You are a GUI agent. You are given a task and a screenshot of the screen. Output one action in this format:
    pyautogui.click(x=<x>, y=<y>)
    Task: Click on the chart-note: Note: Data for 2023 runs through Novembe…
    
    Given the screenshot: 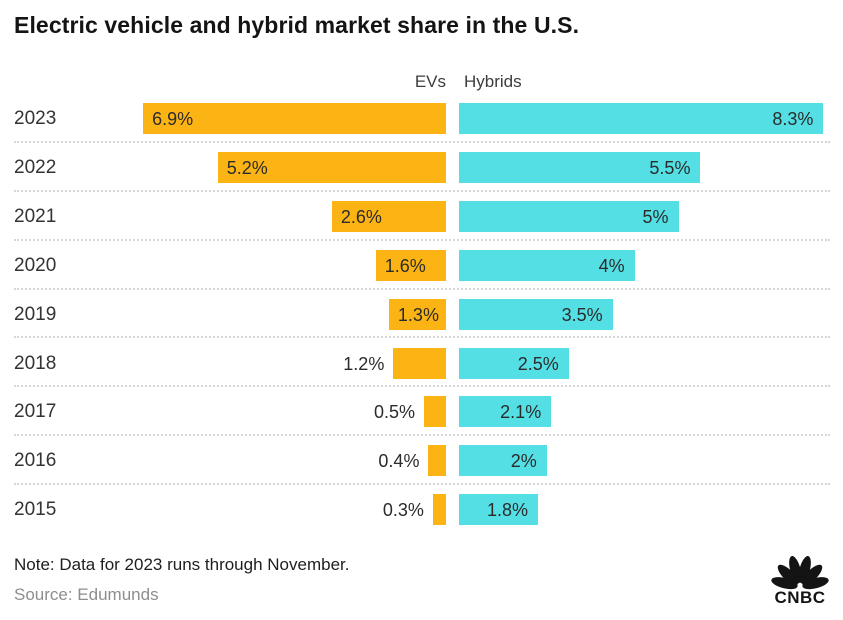 What is the action you would take?
    pyautogui.click(x=182, y=564)
    